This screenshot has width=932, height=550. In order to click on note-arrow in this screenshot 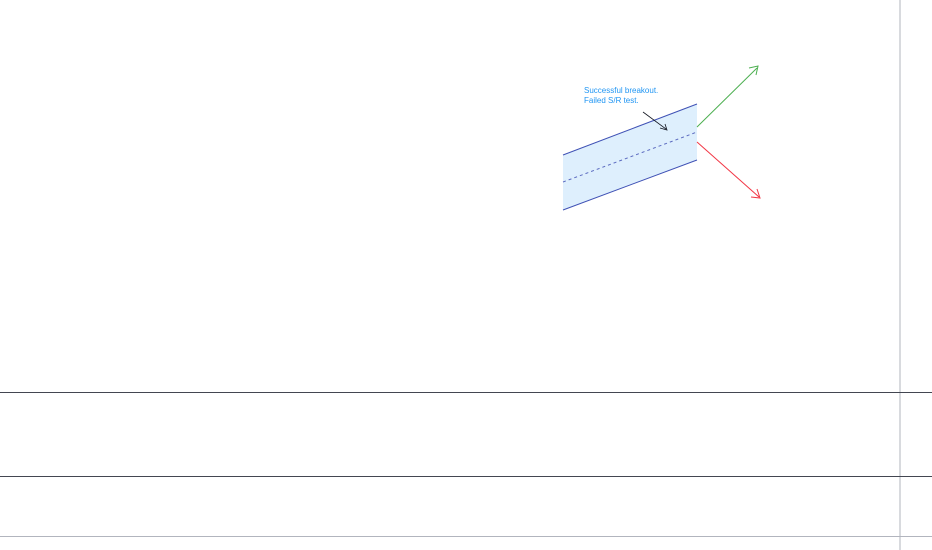, I will do `click(654, 120)`.